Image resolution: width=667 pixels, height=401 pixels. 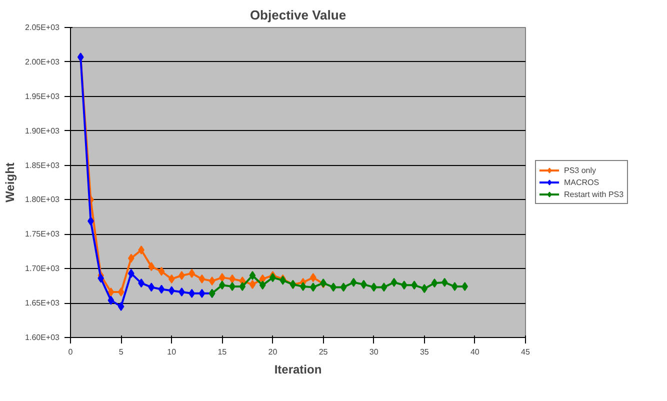 I want to click on y-axis-title: Weight, so click(x=10, y=182).